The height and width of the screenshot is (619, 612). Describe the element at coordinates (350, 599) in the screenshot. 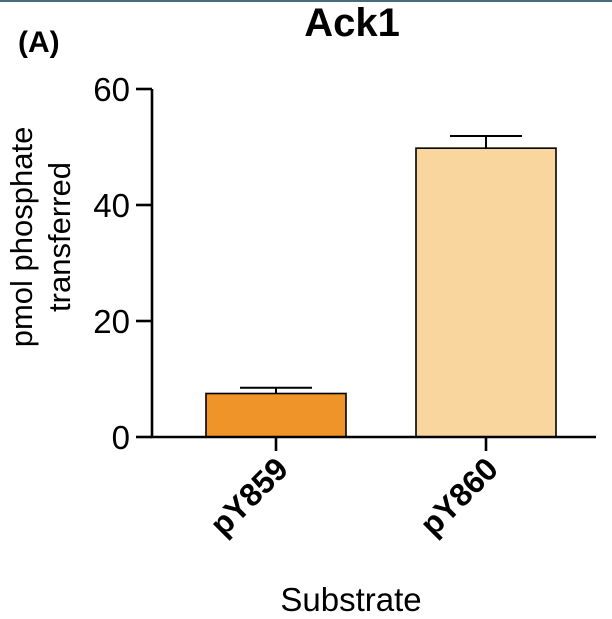

I see `x-axis-label: Substrate` at that location.